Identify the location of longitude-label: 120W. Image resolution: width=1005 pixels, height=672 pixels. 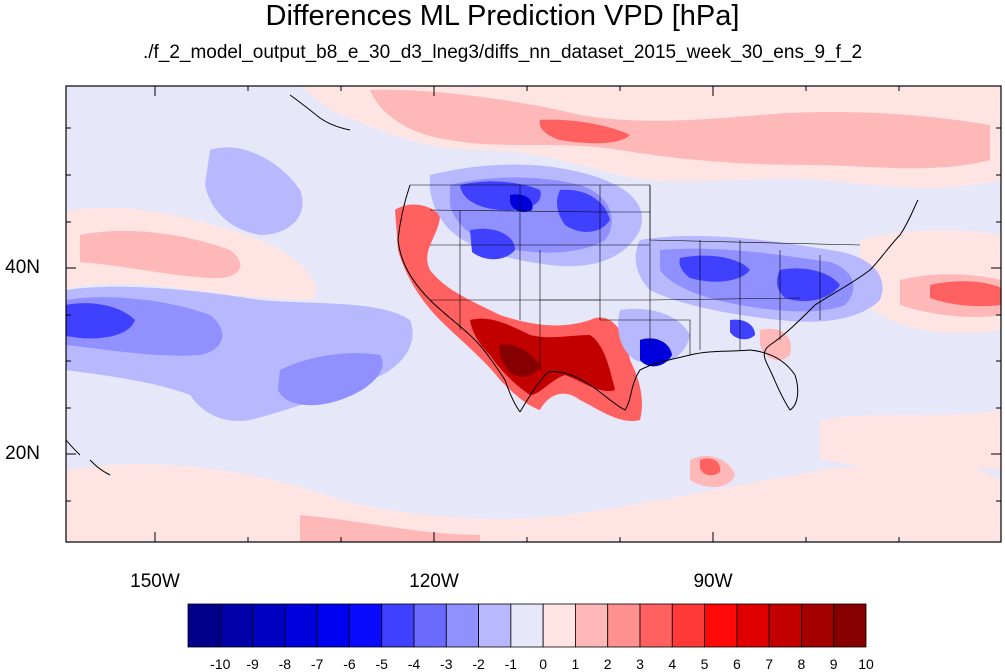
(434, 581).